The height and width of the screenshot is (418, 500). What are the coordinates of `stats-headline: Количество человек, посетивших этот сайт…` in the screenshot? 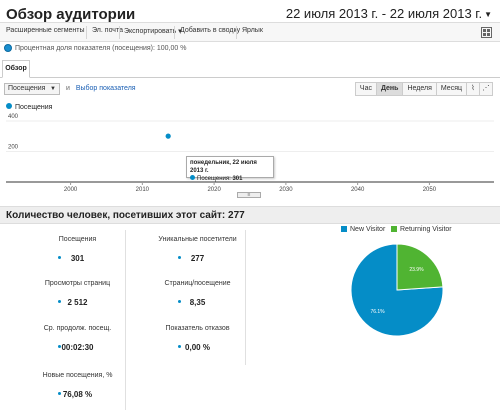 It's located at (125, 215).